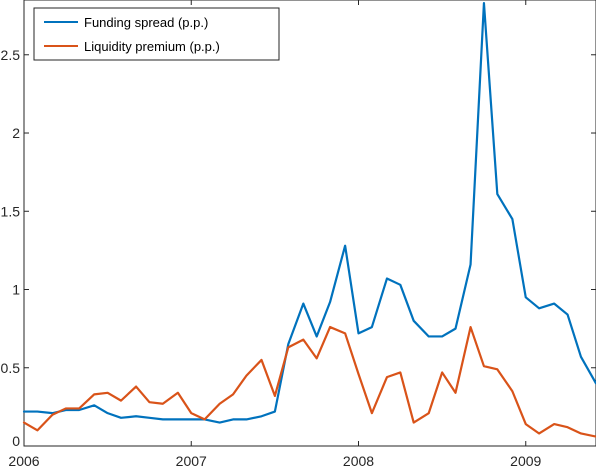 The width and height of the screenshot is (596, 470). Describe the element at coordinates (11, 211) in the screenshot. I see `y-tick-label-3: 1.5` at that location.